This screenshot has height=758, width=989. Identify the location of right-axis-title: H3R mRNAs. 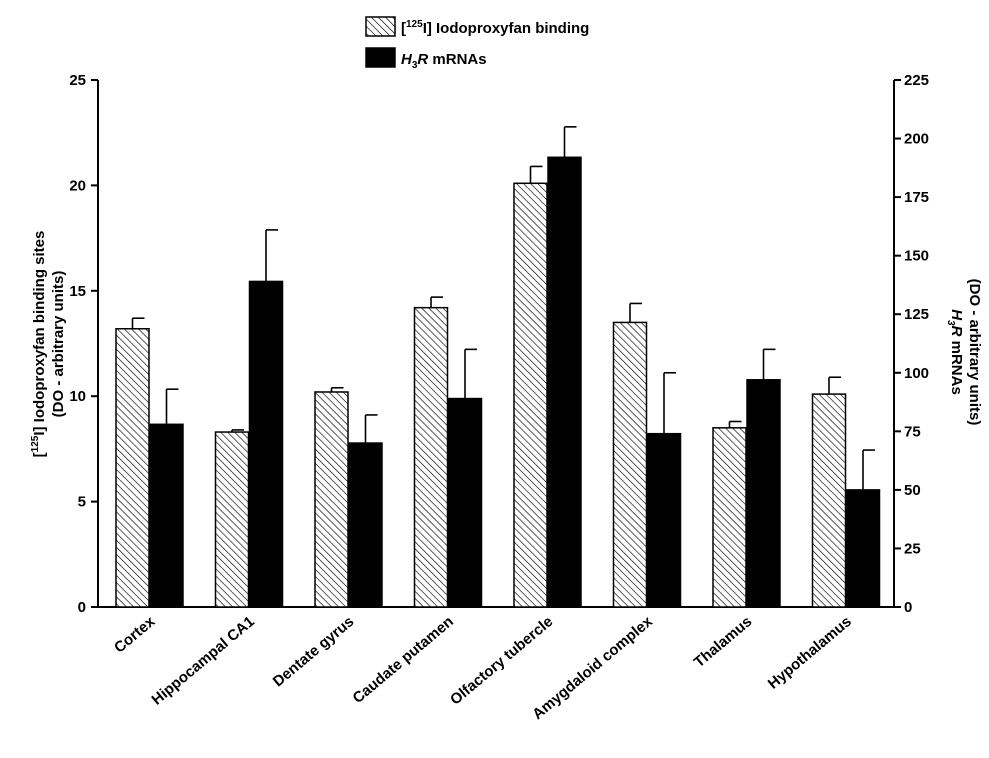
(955, 352).